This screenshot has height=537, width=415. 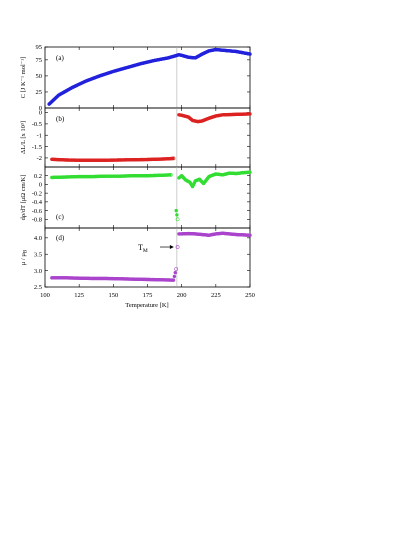 I want to click on y-tick-label: -2, so click(x=39, y=158).